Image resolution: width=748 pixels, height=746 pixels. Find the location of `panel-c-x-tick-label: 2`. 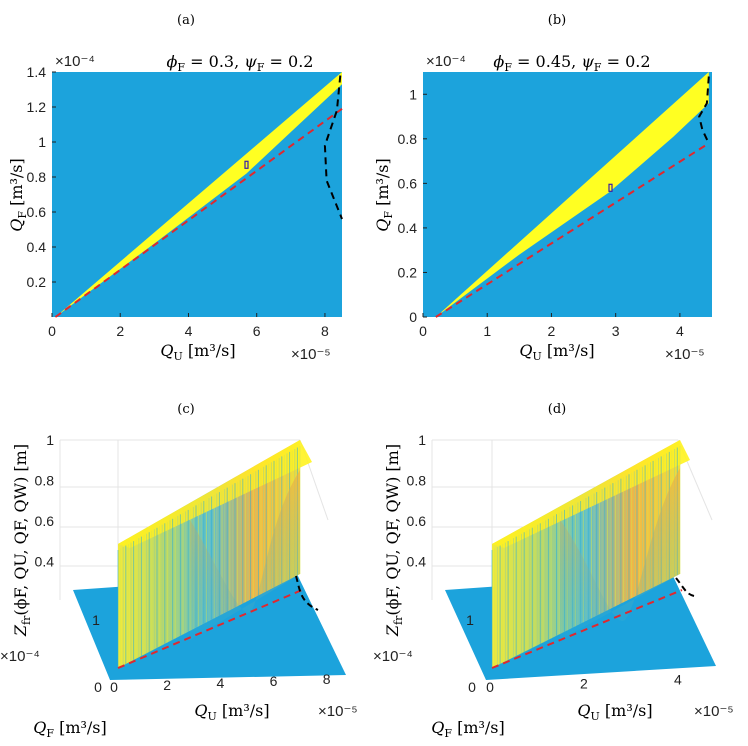

panel-c-x-tick-label: 2 is located at coordinates (167, 685).